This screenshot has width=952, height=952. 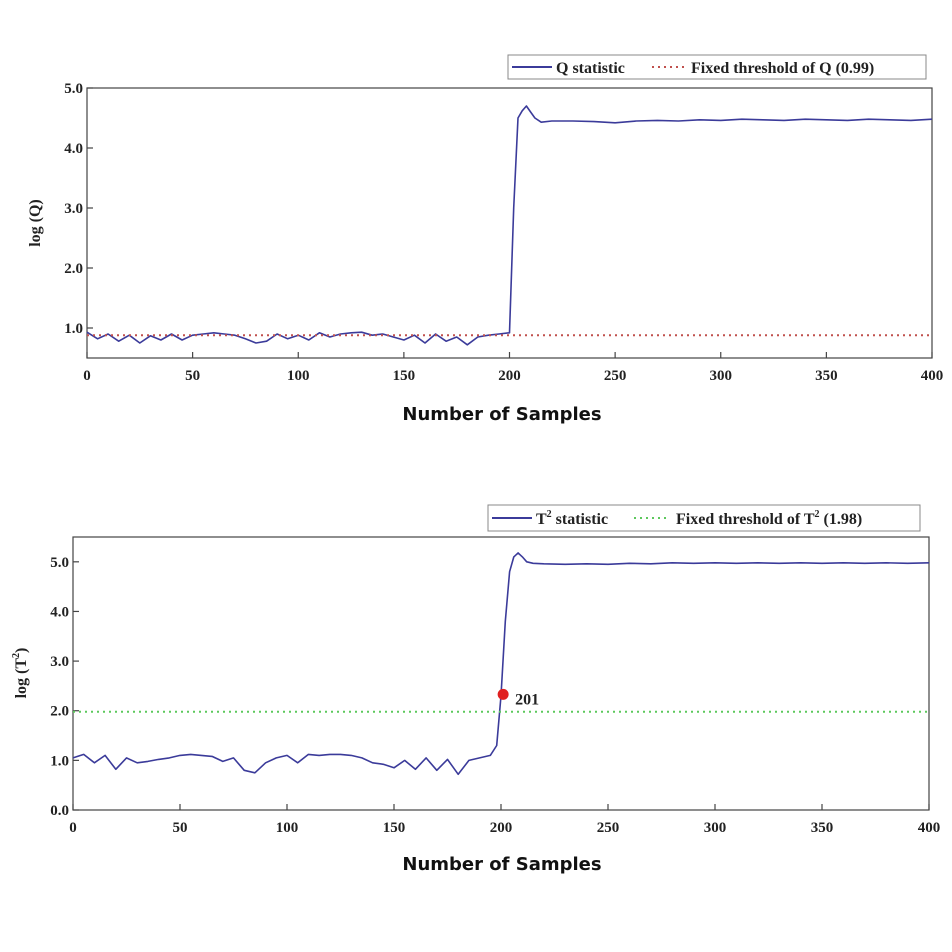 What do you see at coordinates (59, 811) in the screenshot?
I see `y-tick-label: 0.0` at bounding box center [59, 811].